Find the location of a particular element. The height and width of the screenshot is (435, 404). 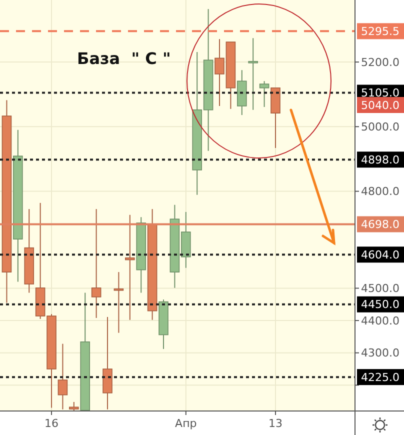

x-tick-label: Апр is located at coordinates (186, 423).